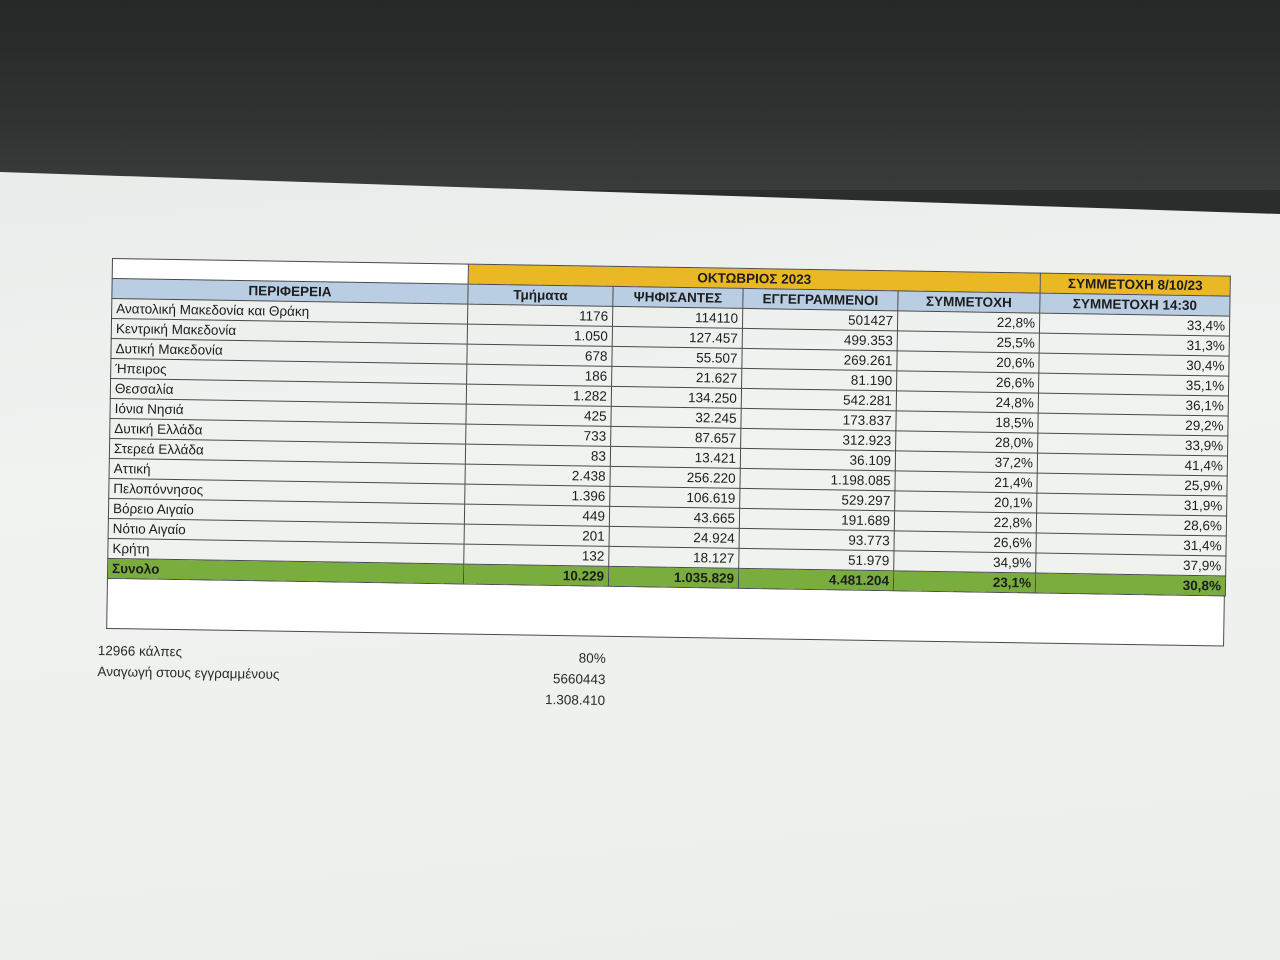  I want to click on voters-cell: 18.127, so click(674, 557).